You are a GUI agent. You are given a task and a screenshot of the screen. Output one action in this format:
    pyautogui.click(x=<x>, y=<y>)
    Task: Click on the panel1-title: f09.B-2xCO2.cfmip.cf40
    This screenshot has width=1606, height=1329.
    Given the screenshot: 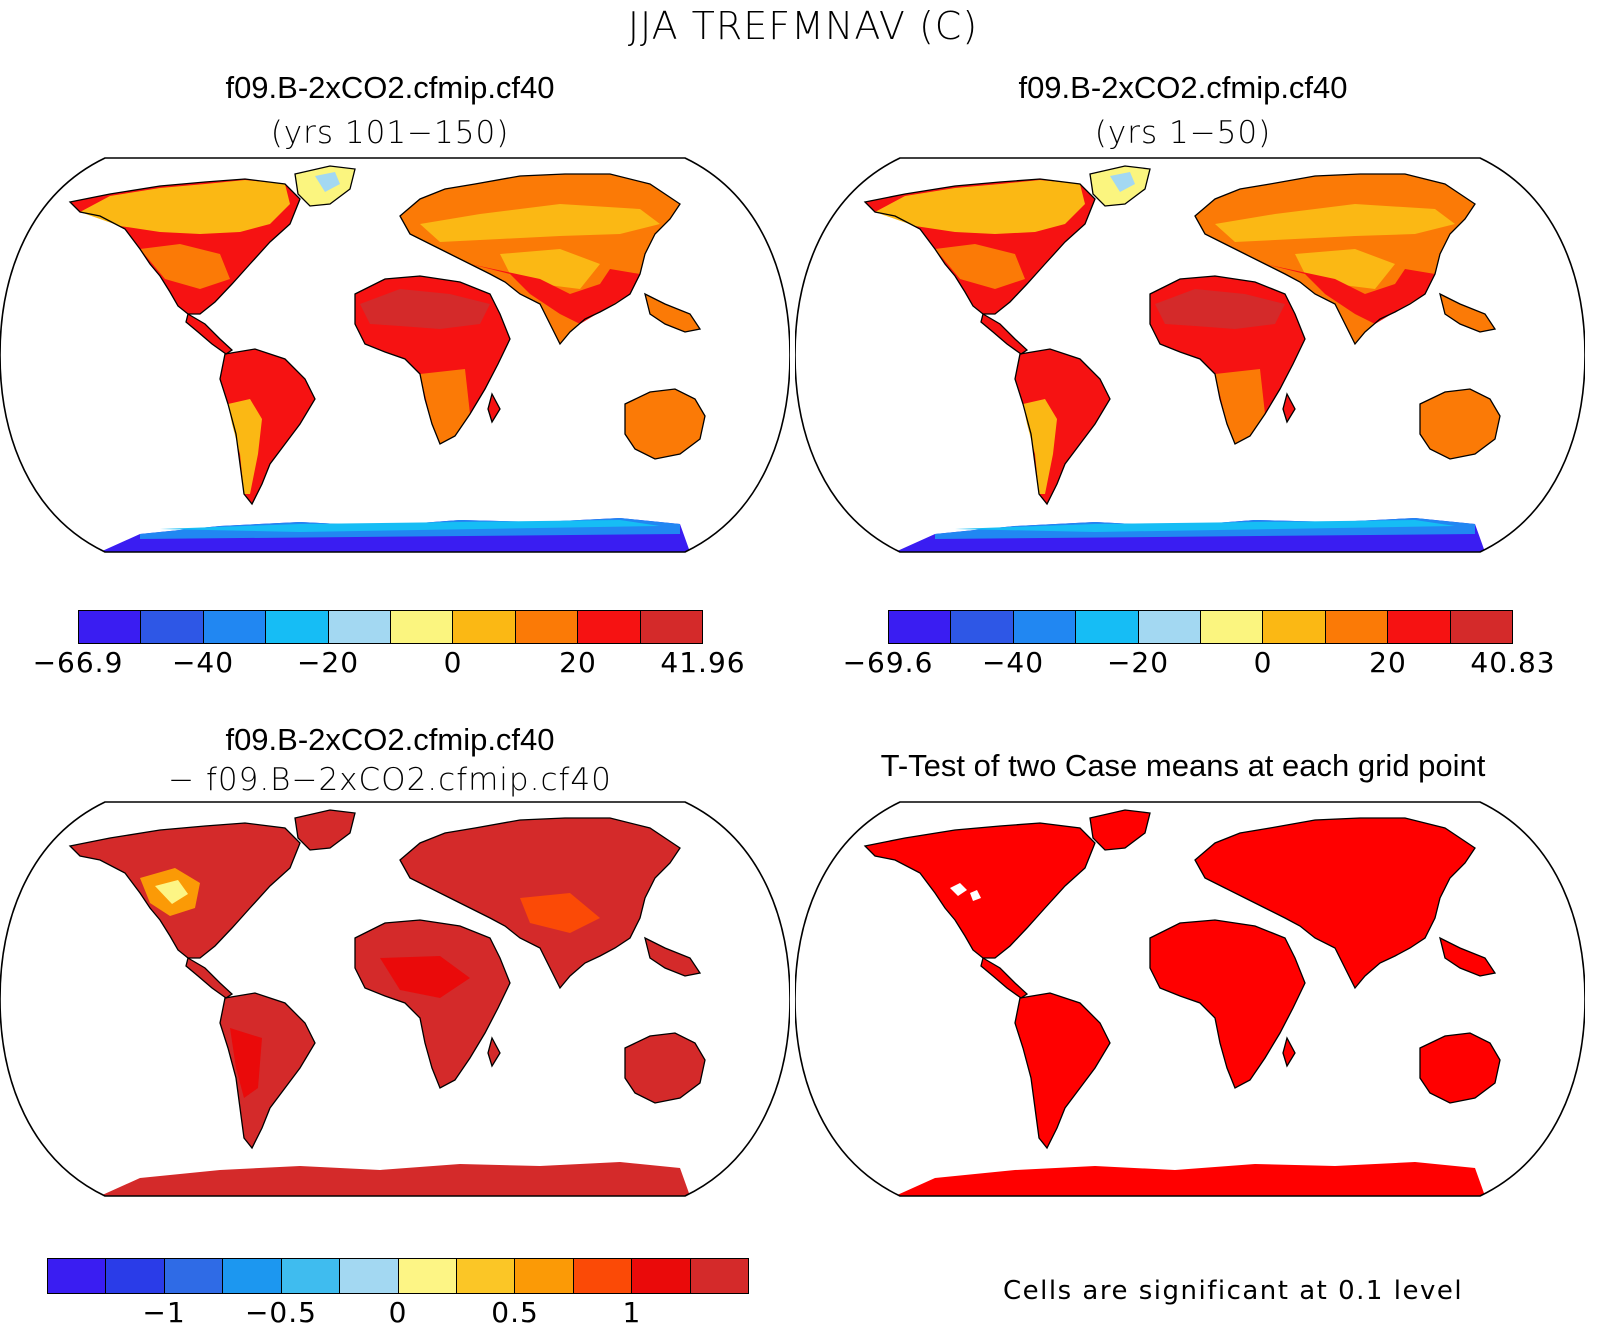 What is the action you would take?
    pyautogui.click(x=390, y=87)
    